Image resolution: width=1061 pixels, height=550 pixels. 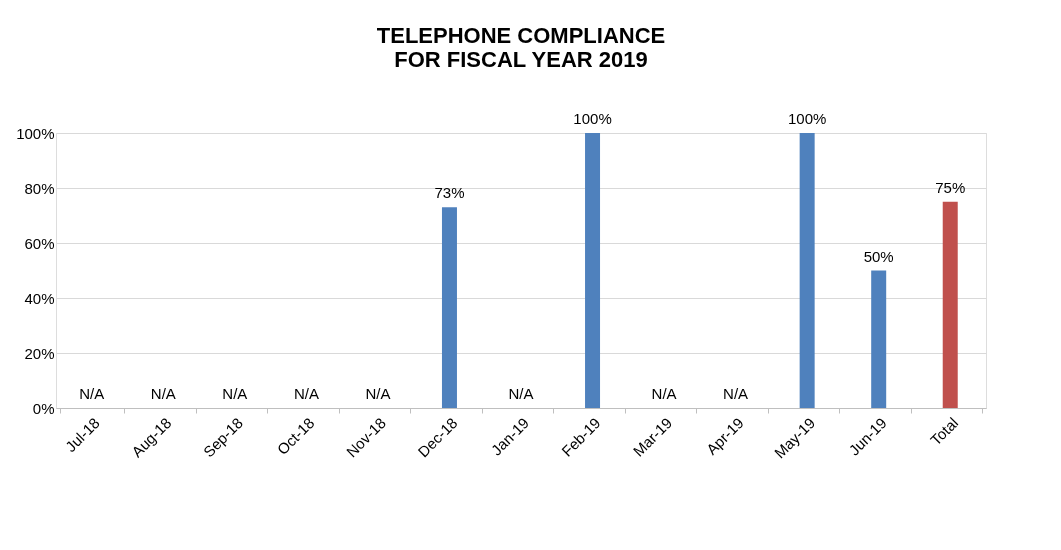 I want to click on data-label: 75%, so click(x=950, y=187).